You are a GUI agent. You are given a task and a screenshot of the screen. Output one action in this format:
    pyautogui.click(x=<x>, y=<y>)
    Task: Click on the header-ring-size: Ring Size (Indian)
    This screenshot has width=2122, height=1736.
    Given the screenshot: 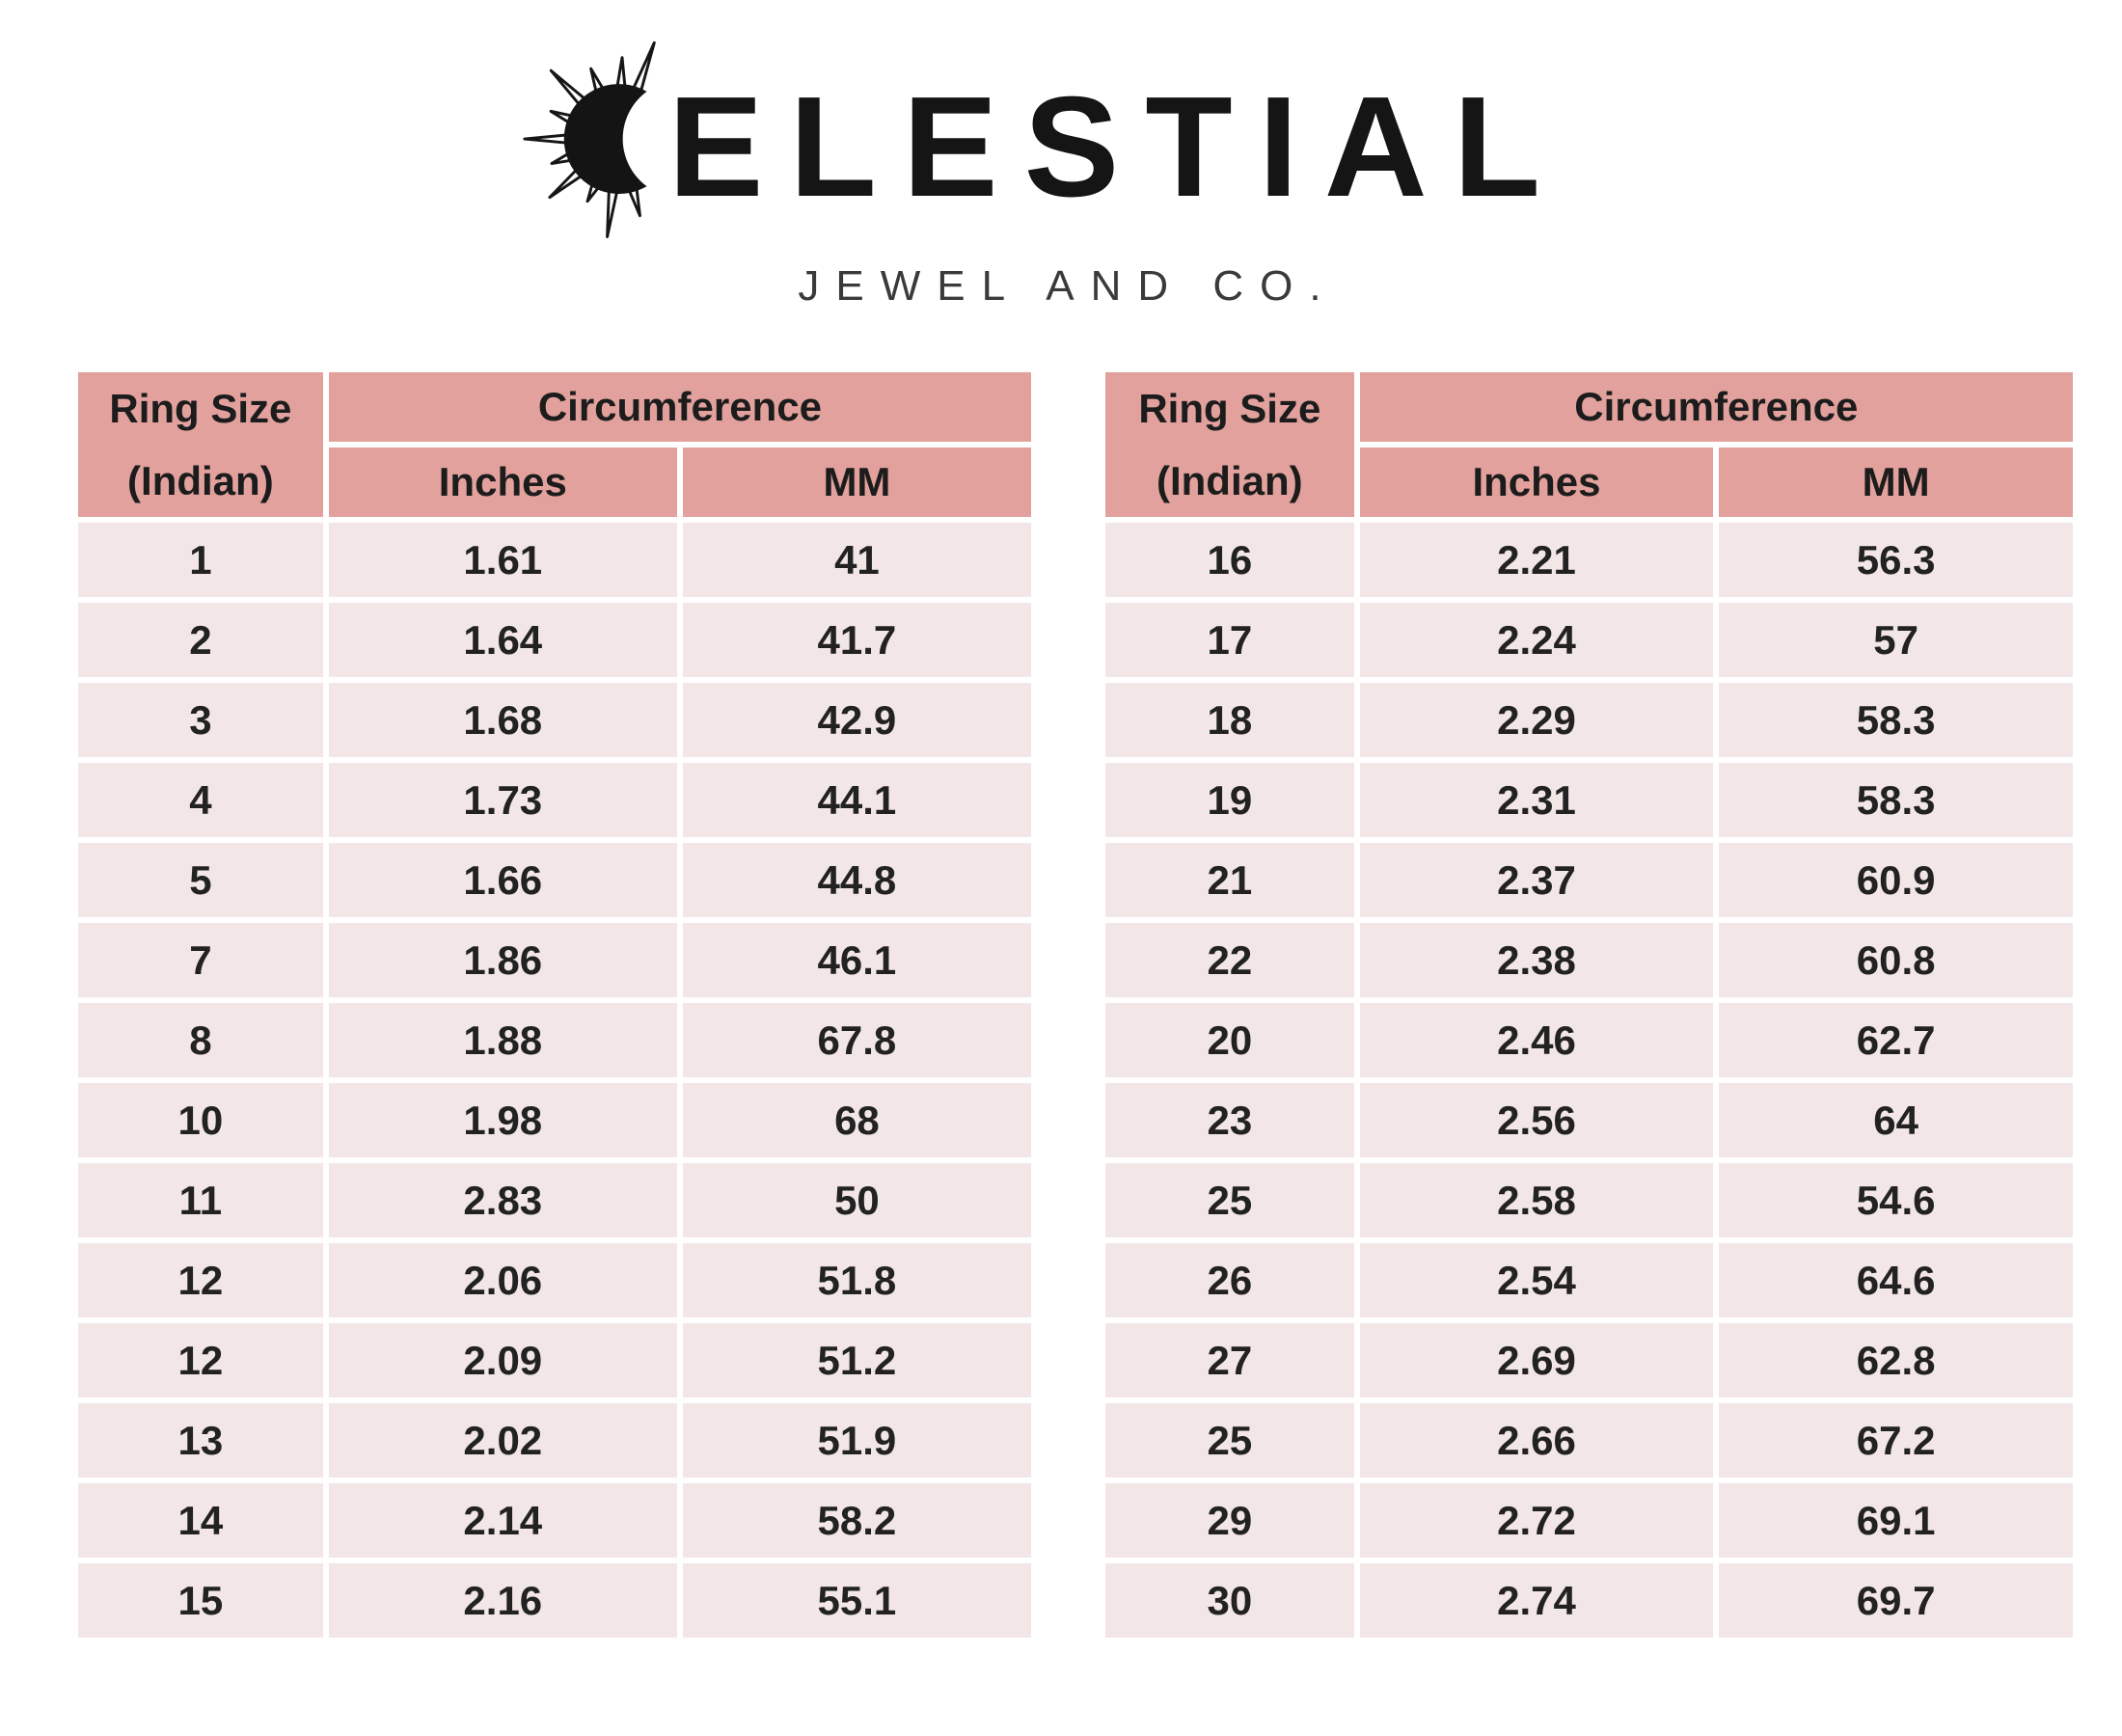 What is the action you would take?
    pyautogui.click(x=1230, y=445)
    